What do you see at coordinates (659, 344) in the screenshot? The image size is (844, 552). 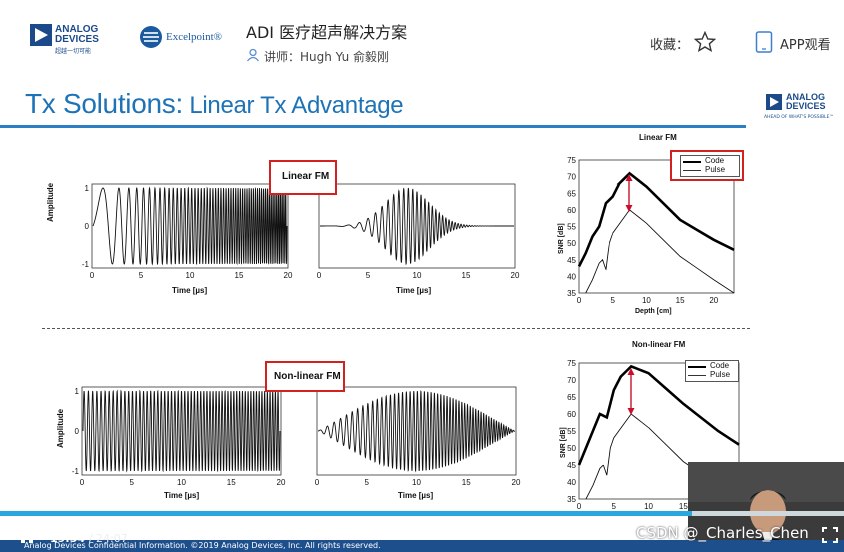 I see `chart-title: Non-linear FM` at bounding box center [659, 344].